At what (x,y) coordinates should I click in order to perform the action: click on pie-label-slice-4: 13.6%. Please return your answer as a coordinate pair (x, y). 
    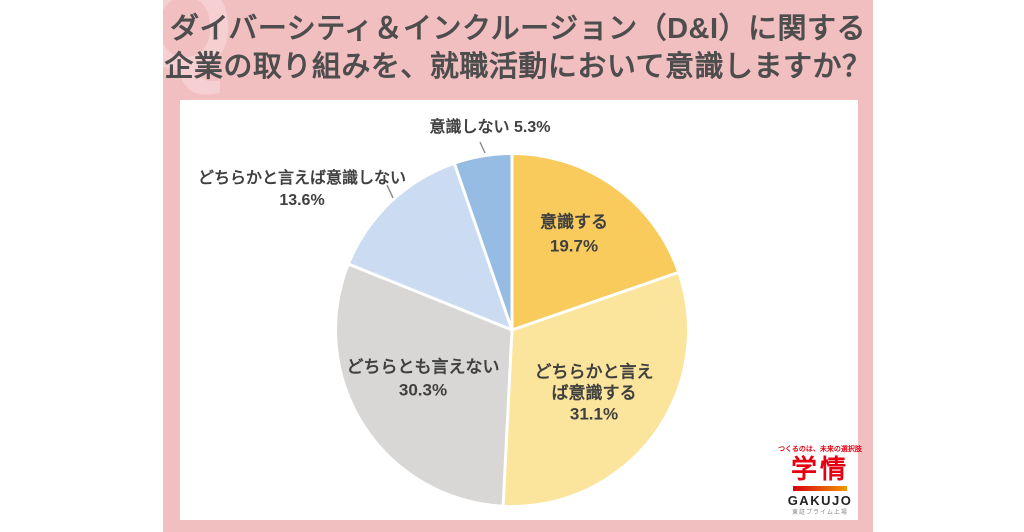
    Looking at the image, I should click on (302, 200).